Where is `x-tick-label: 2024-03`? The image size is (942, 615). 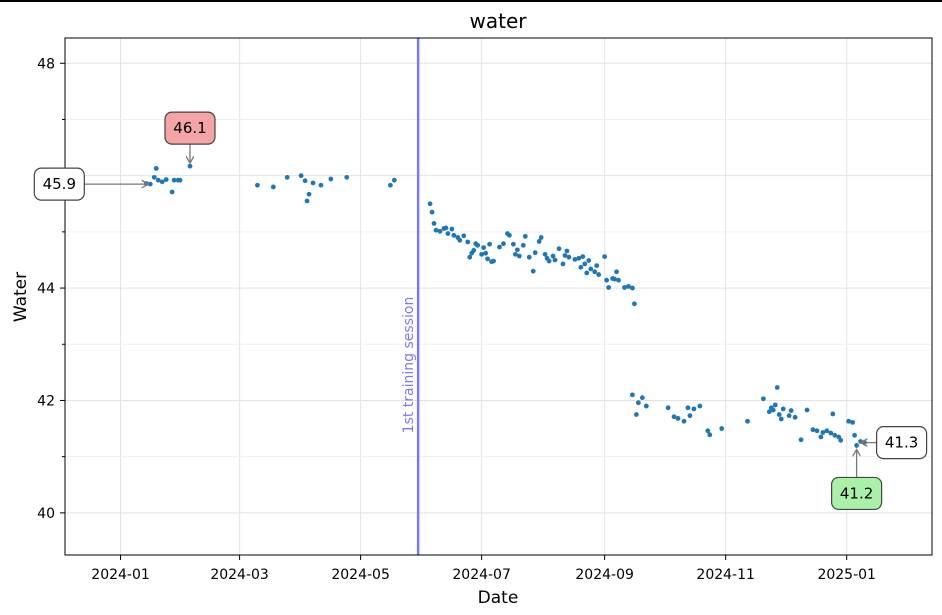 x-tick-label: 2024-03 is located at coordinates (239, 575).